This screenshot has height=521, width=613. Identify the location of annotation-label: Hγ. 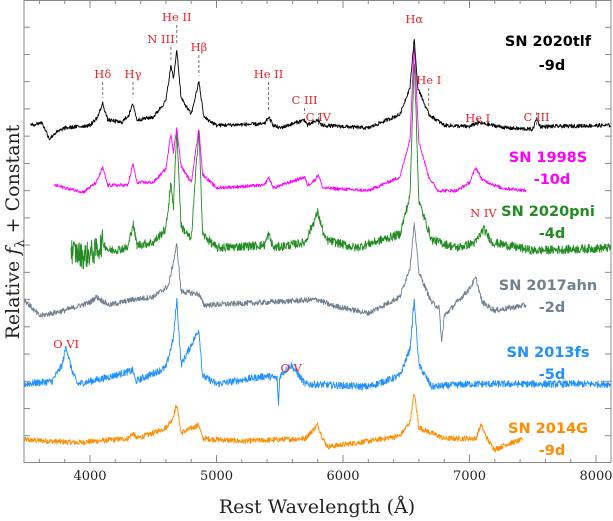
(133, 74).